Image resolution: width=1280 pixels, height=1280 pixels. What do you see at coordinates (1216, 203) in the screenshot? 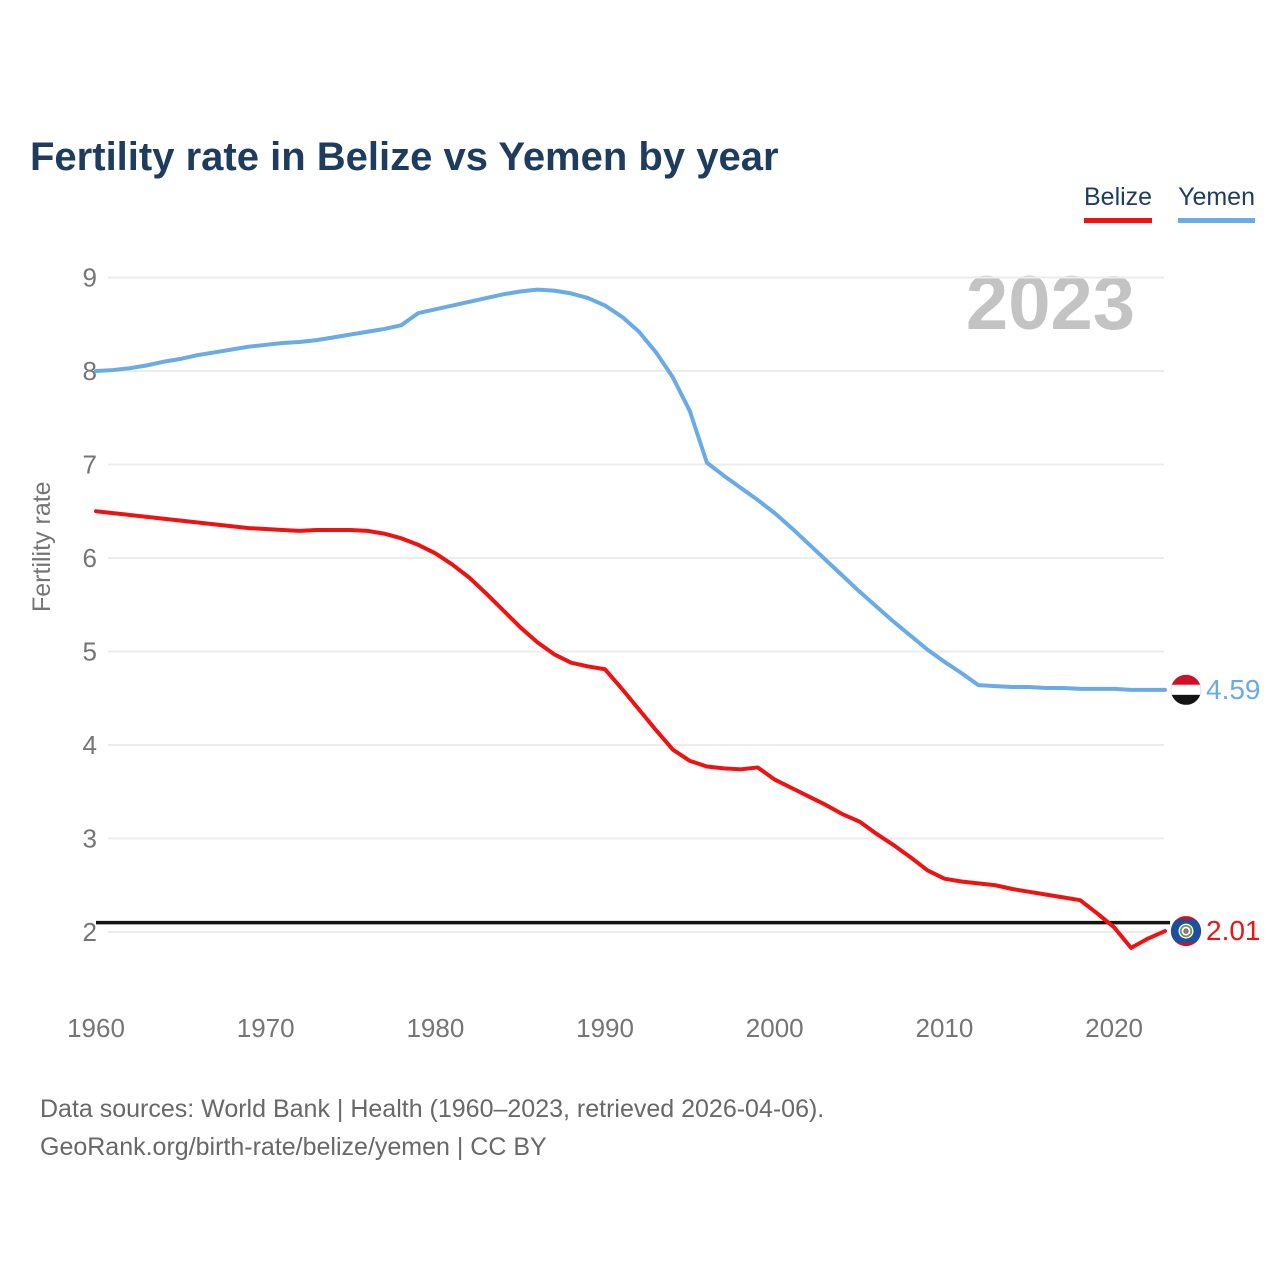
I see `legend-item-yemen: Yemen` at bounding box center [1216, 203].